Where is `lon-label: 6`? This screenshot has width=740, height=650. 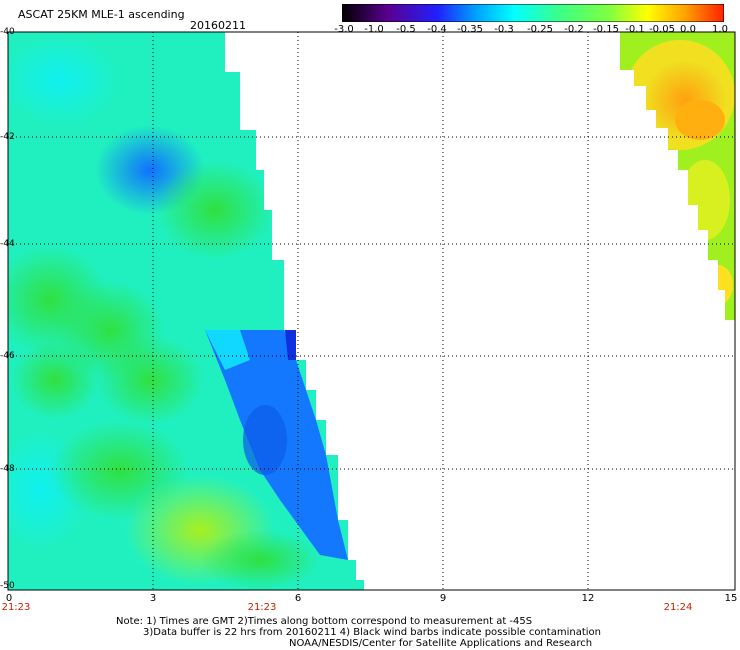 lon-label: 6 is located at coordinates (298, 598).